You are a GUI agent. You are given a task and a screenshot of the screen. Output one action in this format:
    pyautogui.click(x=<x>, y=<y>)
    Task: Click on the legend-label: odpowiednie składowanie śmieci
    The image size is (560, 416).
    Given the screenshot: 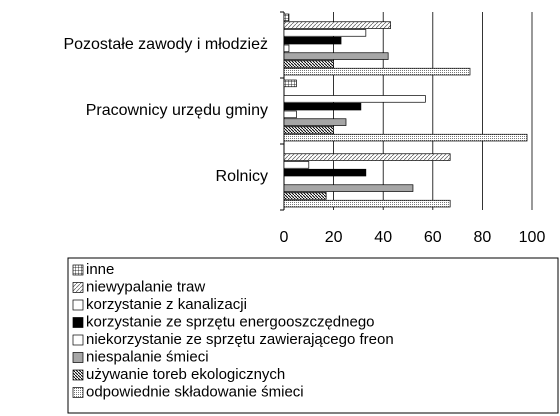 What is the action you would take?
    pyautogui.click(x=195, y=391)
    